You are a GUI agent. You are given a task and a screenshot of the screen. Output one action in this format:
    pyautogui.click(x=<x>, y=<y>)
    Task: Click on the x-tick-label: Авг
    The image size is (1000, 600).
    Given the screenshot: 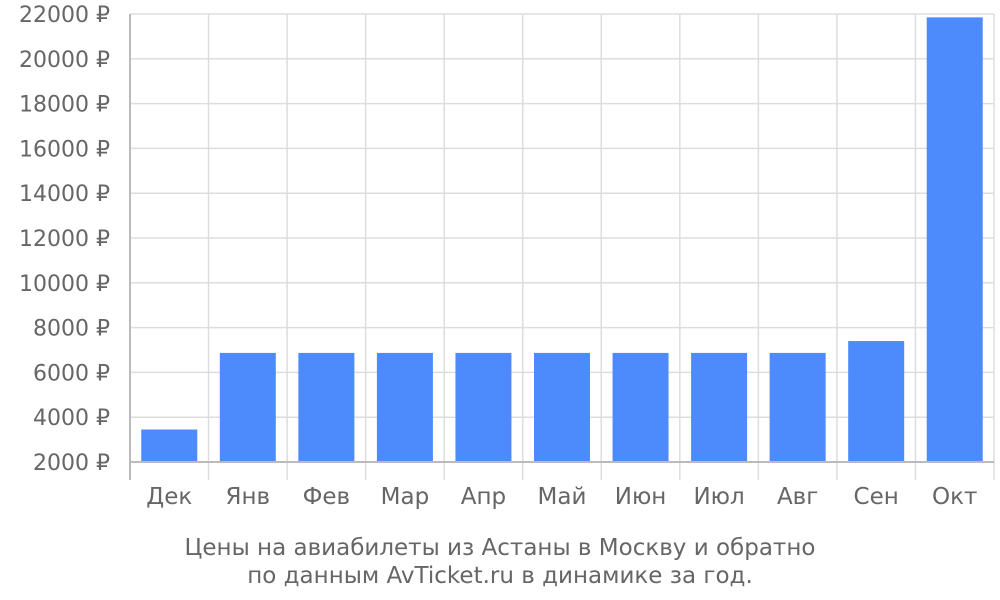 What is the action you would take?
    pyautogui.click(x=797, y=497)
    